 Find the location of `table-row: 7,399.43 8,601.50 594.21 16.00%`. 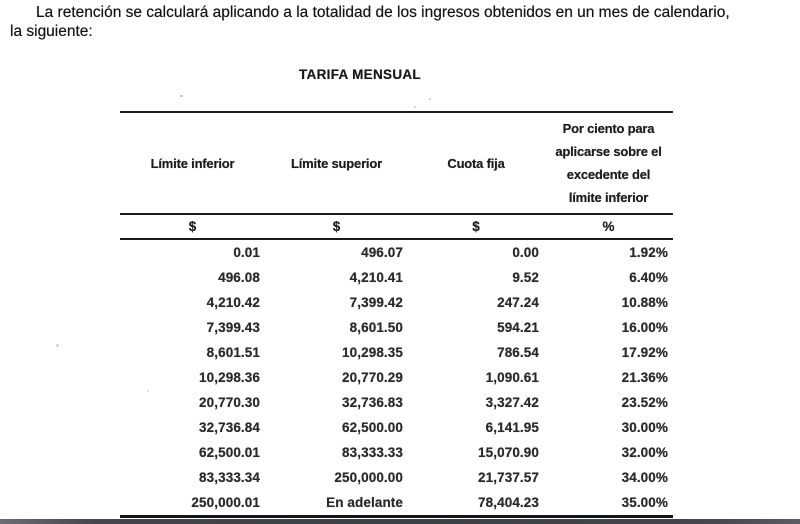

table-row: 7,399.43 8,601.50 594.21 16.00% is located at coordinates (396, 327).